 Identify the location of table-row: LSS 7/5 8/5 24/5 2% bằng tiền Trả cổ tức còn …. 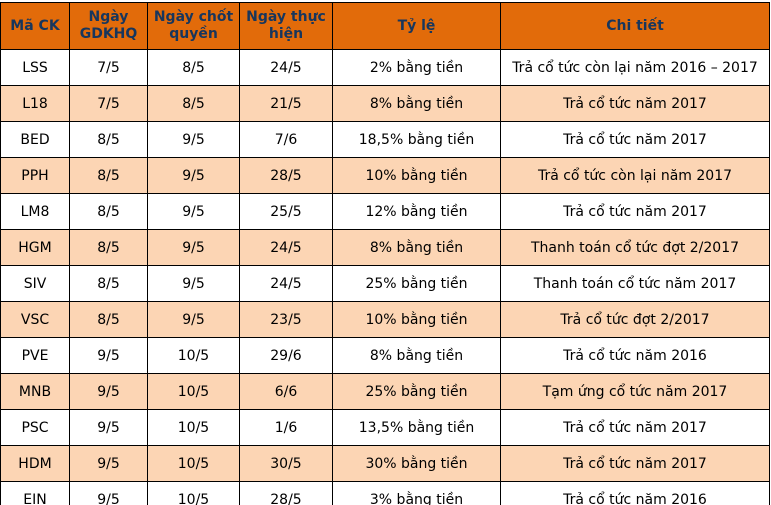
(385, 67).